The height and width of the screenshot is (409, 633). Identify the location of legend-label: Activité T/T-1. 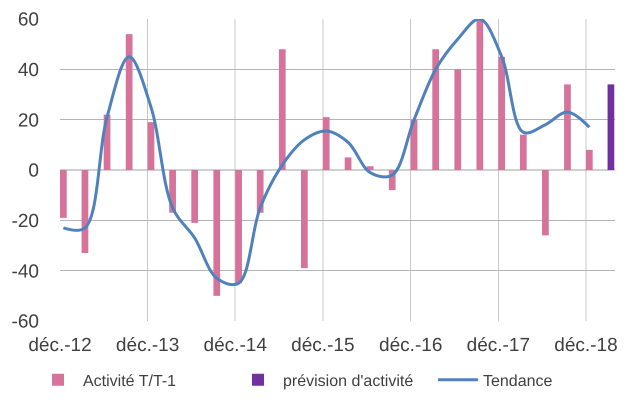
(129, 381).